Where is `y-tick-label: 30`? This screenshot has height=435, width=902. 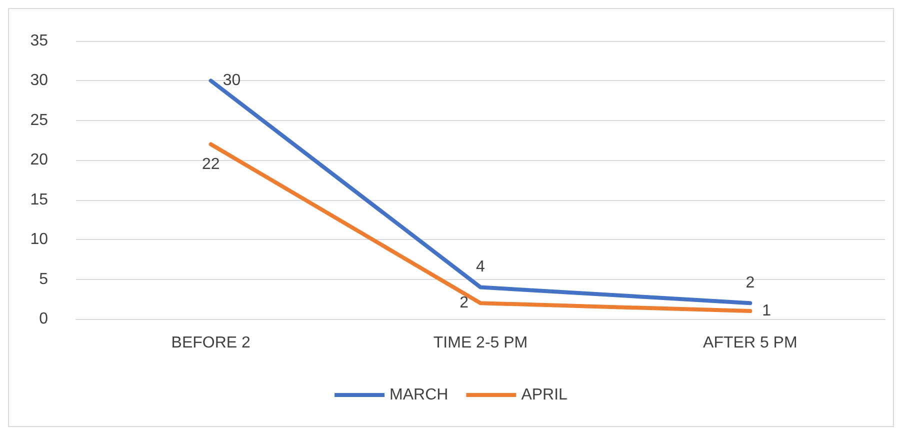 y-tick-label: 30 is located at coordinates (39, 81).